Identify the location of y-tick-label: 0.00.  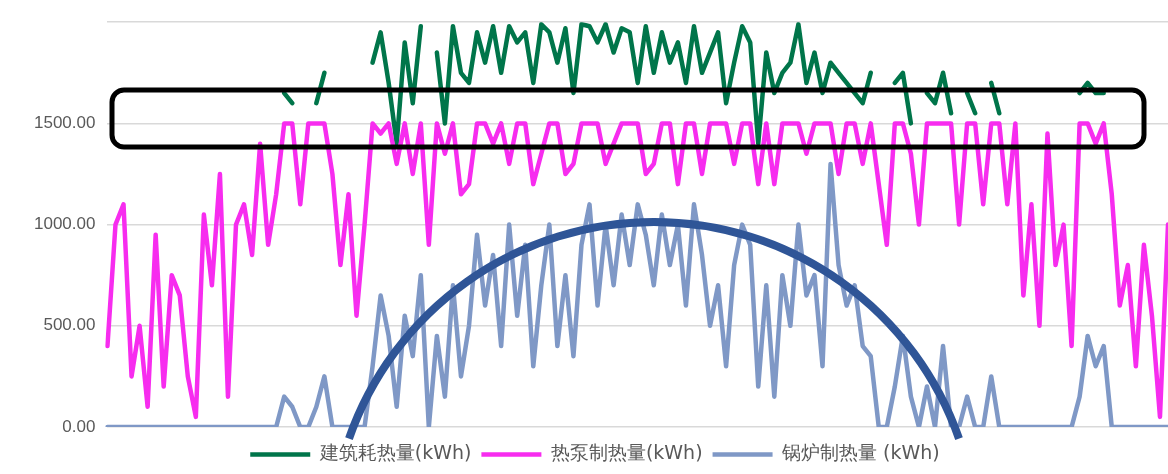
(79, 426).